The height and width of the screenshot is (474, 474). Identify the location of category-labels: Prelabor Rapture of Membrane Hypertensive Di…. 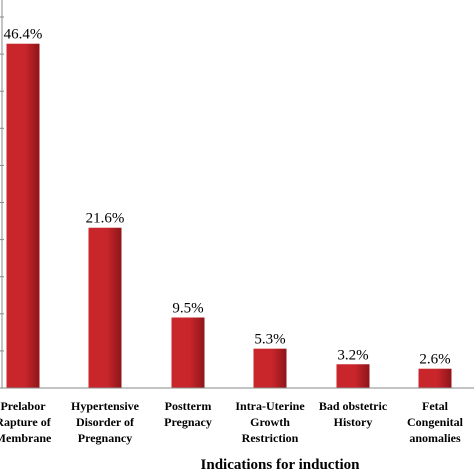
(232, 422).